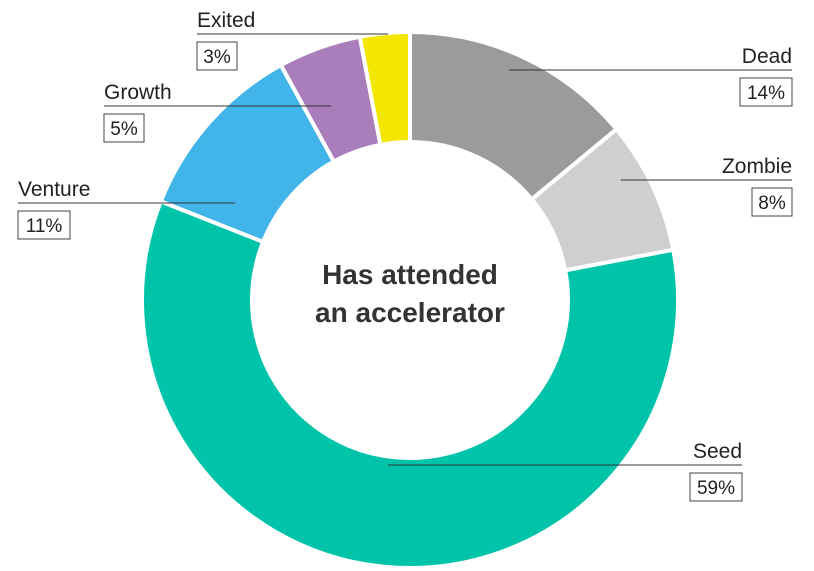 This screenshot has width=814, height=571. I want to click on center-label-line2: an accelerator, so click(410, 312).